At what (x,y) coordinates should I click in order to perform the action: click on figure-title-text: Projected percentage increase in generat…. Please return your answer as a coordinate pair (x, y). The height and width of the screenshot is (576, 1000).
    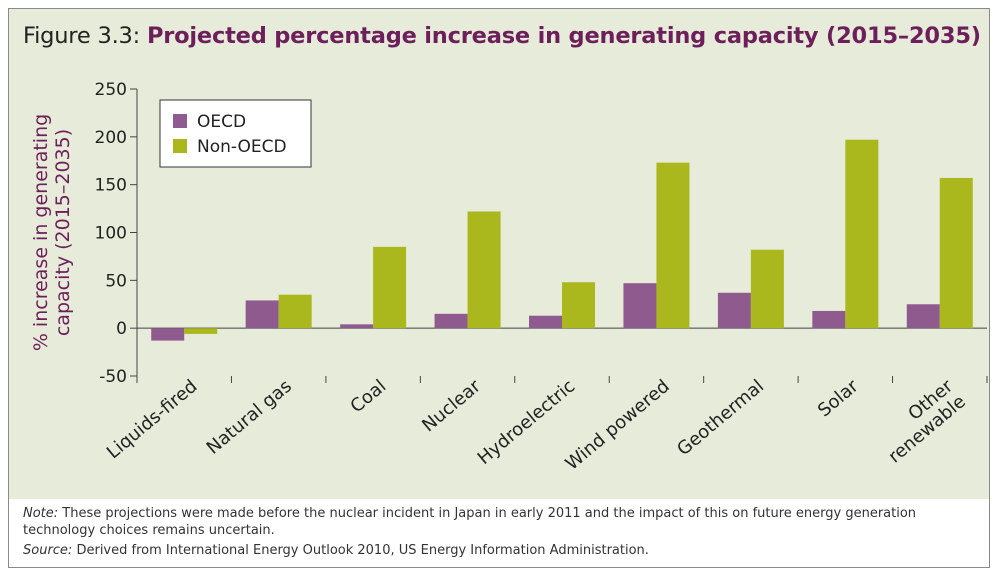
    Looking at the image, I should click on (563, 36).